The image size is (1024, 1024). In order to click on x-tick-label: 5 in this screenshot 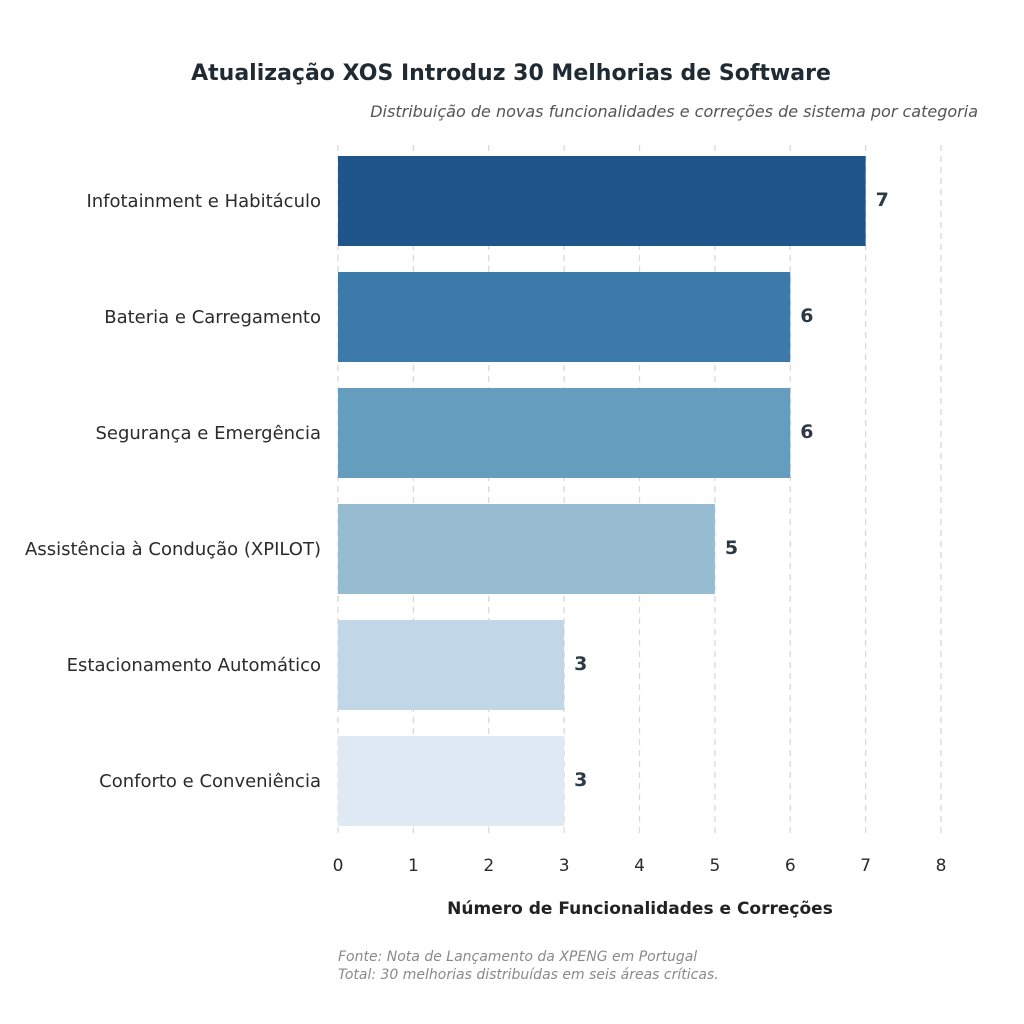, I will do `click(714, 866)`.